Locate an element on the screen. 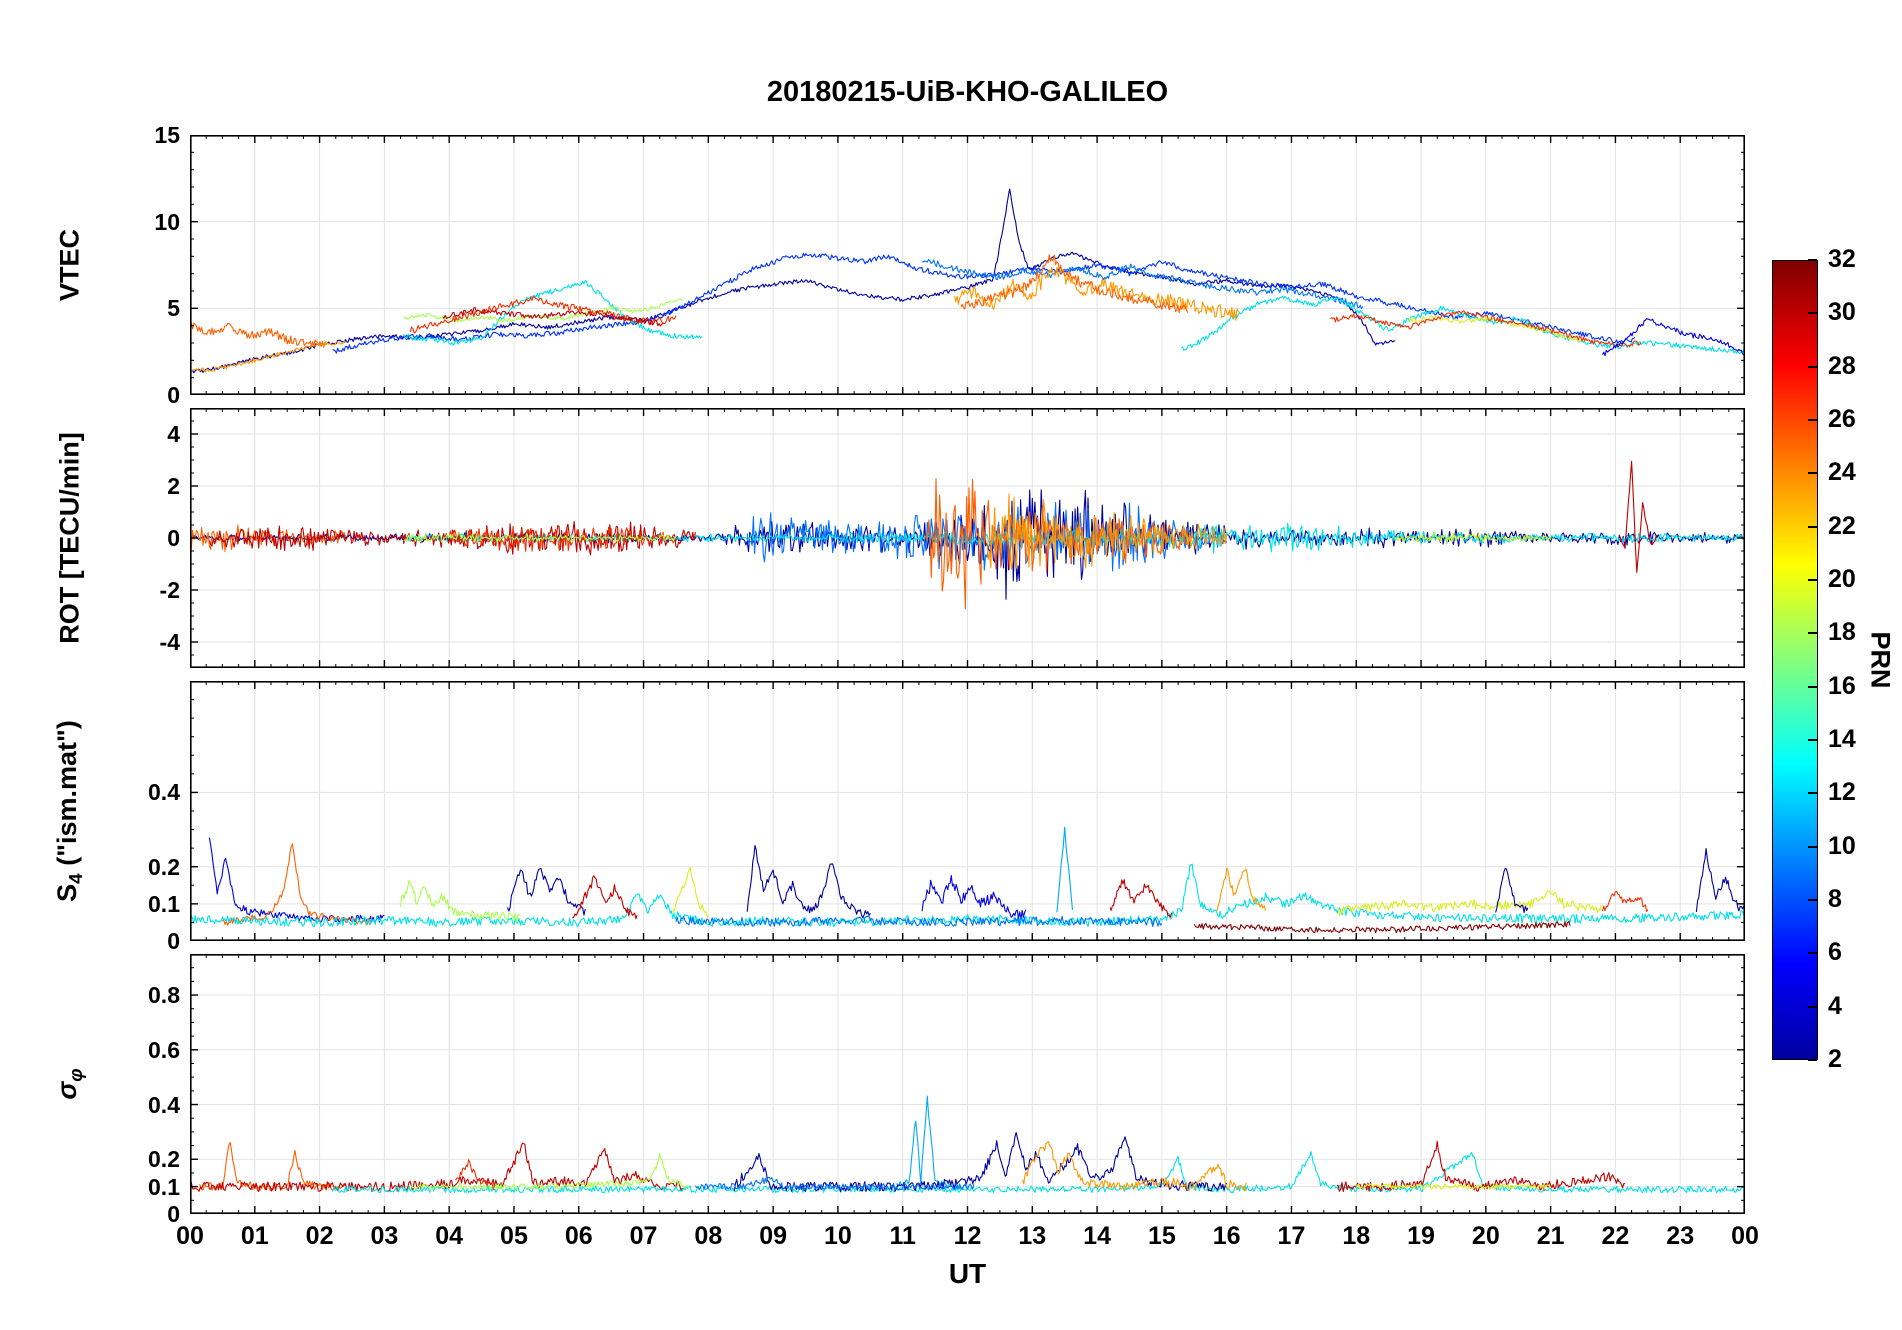 This screenshot has width=1902, height=1330. colorbar-tick-label: 2 is located at coordinates (1835, 1059).